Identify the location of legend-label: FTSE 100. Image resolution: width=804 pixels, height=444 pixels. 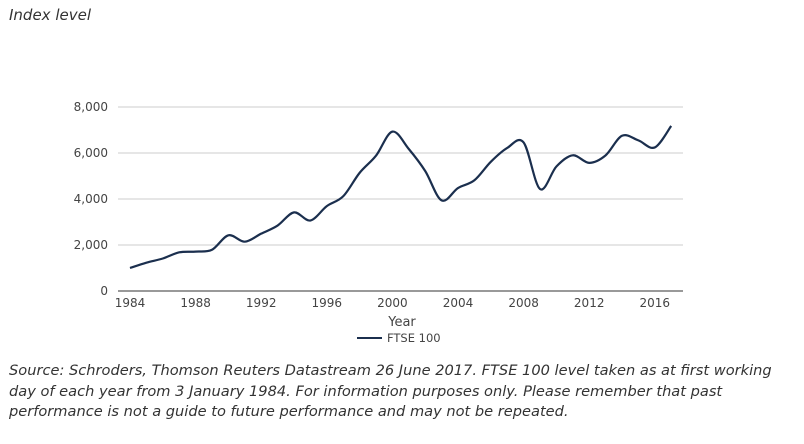
(414, 338).